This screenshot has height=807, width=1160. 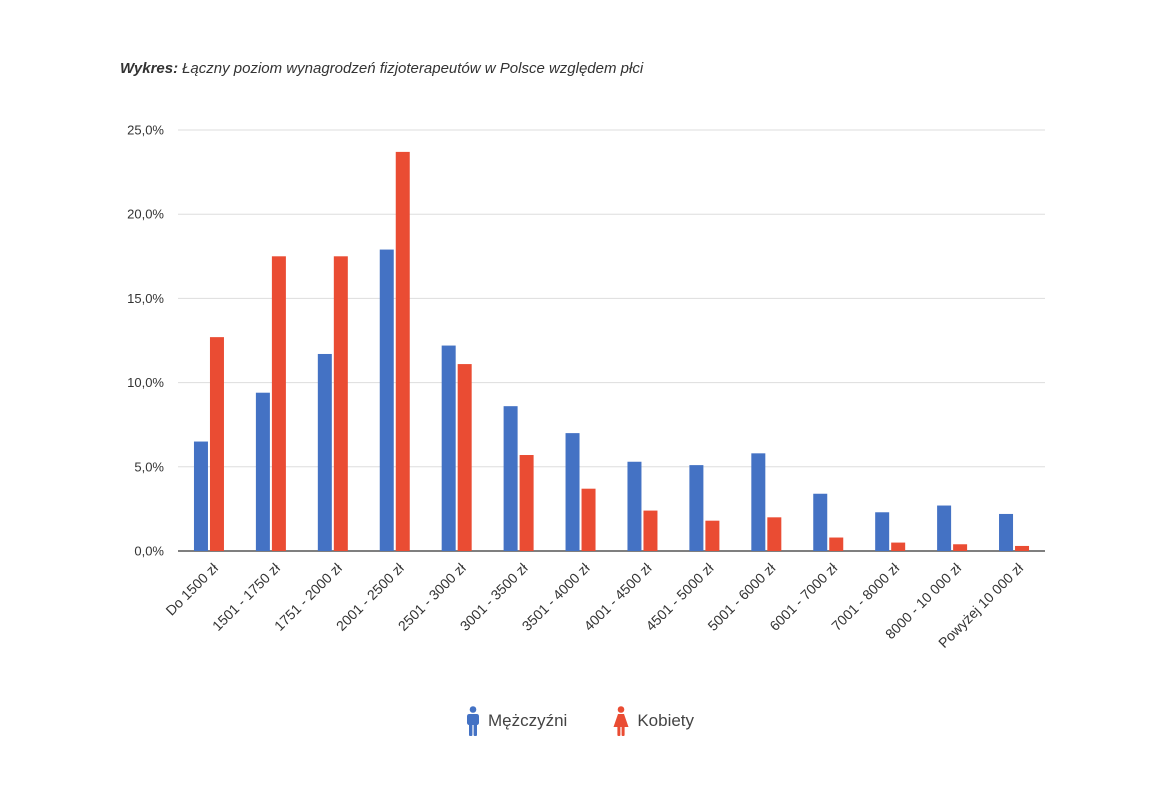 I want to click on y-tick-label: 0,0%, so click(x=149, y=551).